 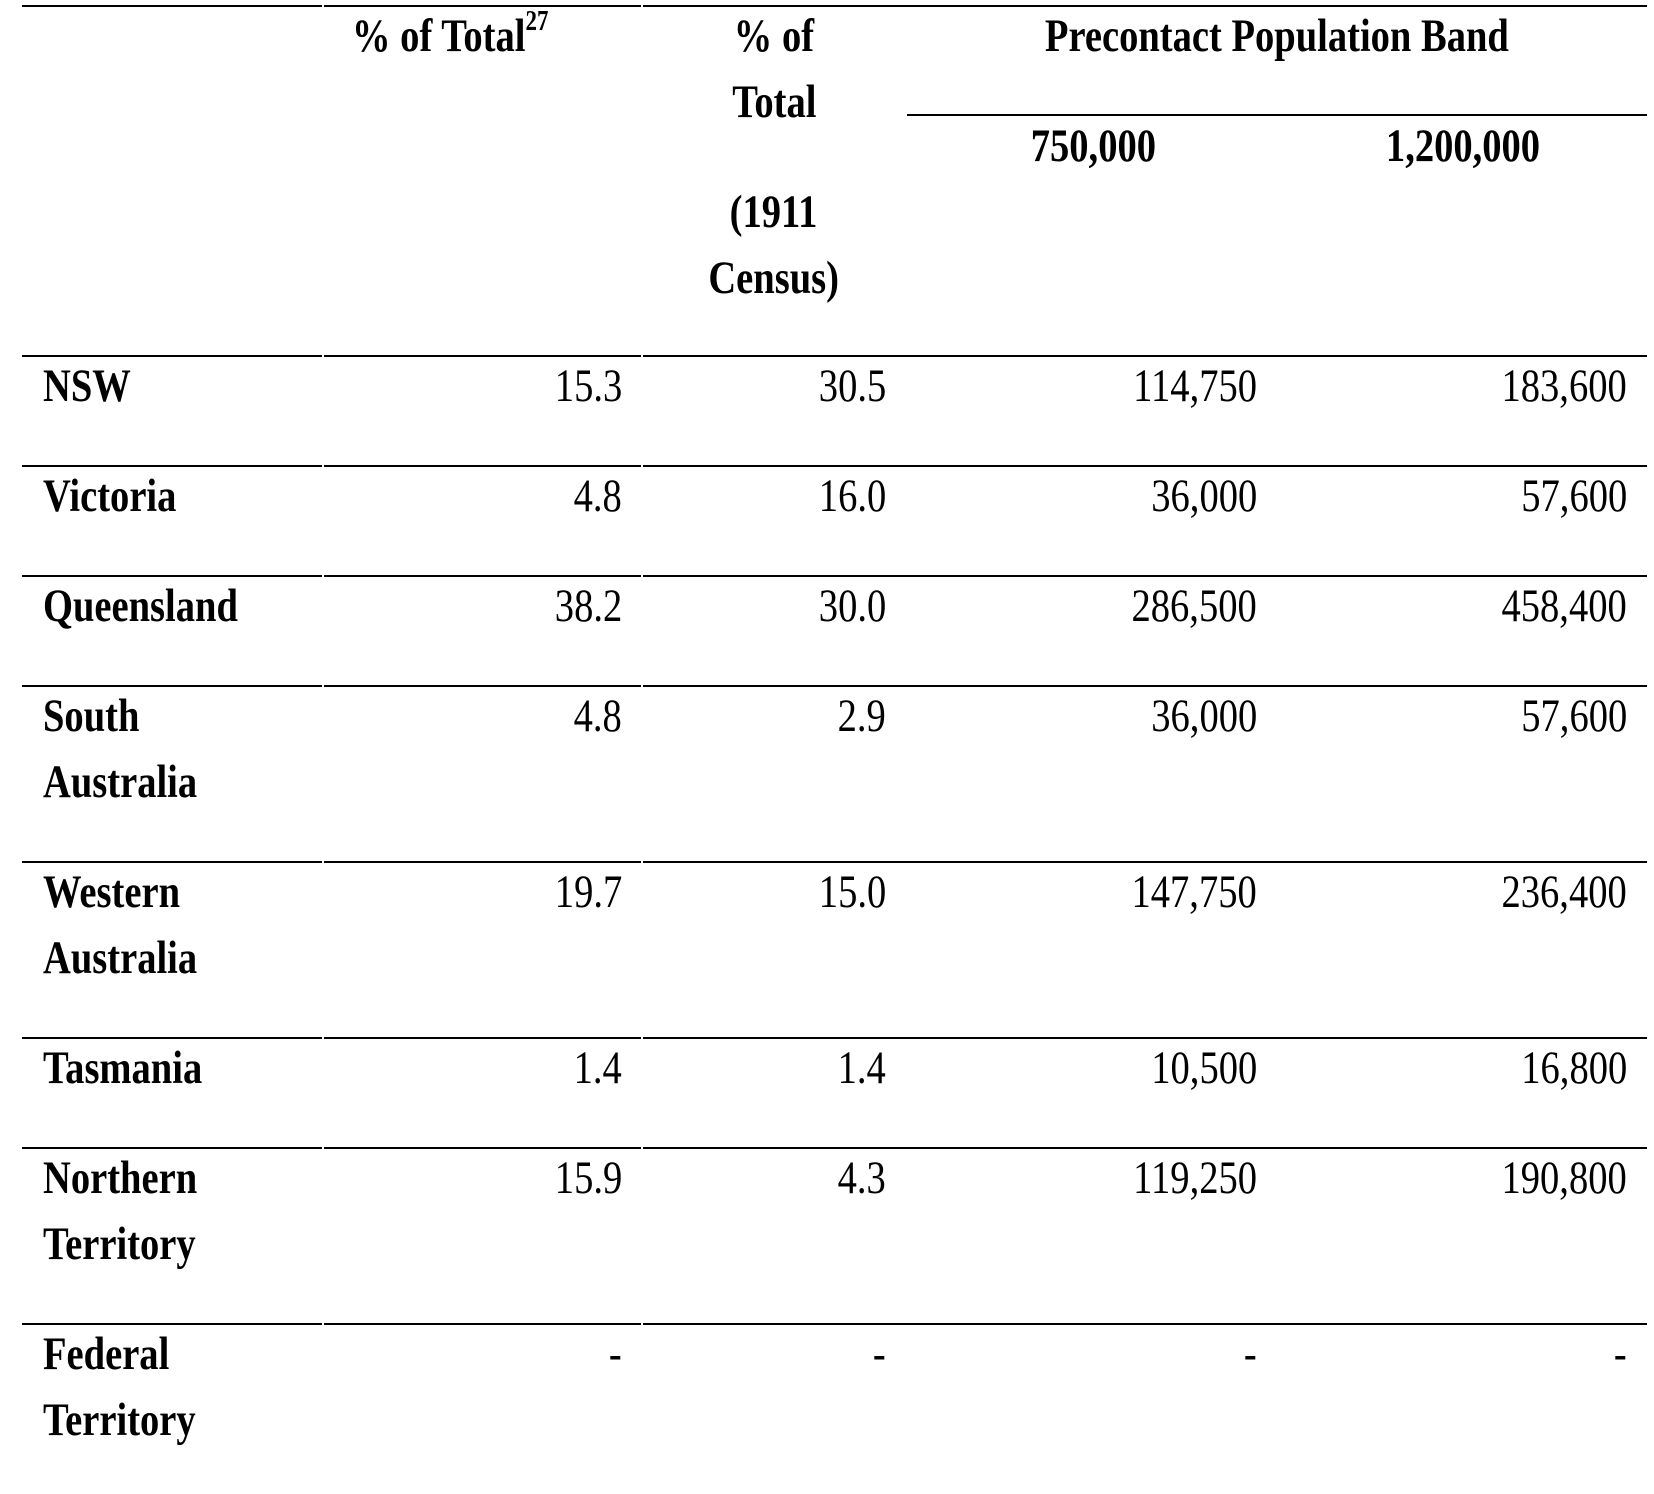 What do you see at coordinates (1564, 386) in the screenshot?
I see `cell-band-1200k: 183,600` at bounding box center [1564, 386].